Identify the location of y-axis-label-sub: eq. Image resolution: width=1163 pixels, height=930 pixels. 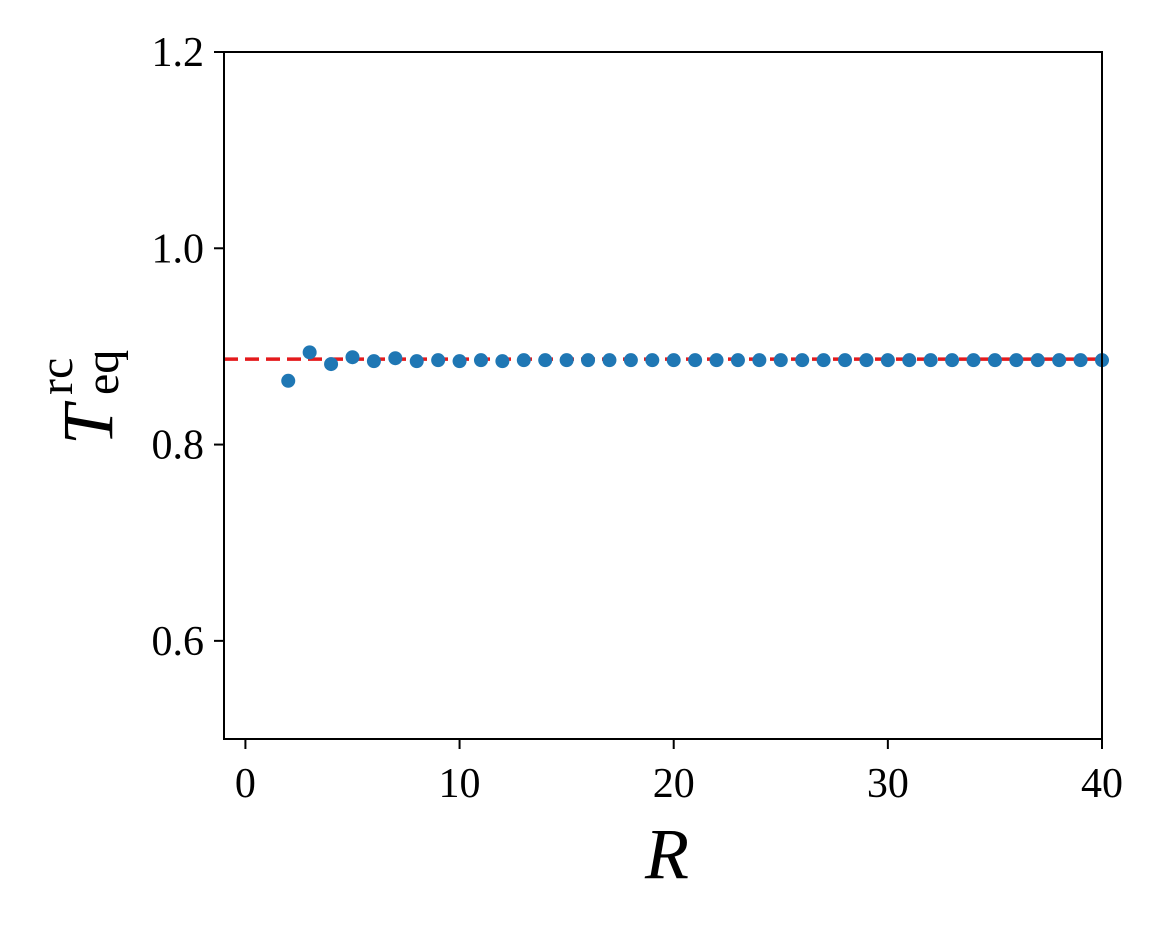
(102, 372).